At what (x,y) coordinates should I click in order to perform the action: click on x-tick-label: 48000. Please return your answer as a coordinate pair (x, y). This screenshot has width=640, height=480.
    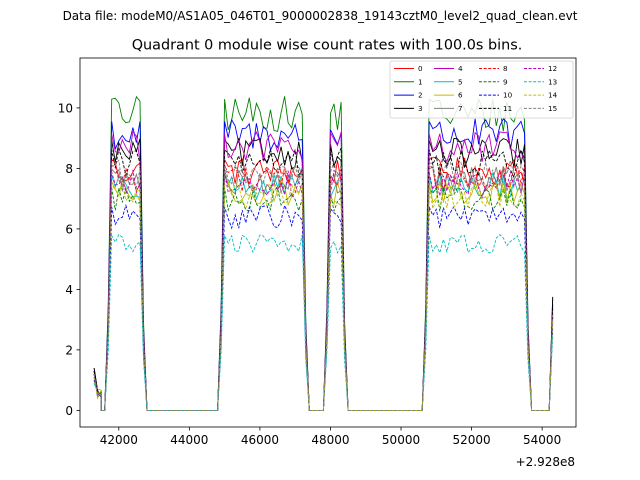
    Looking at the image, I should click on (330, 440).